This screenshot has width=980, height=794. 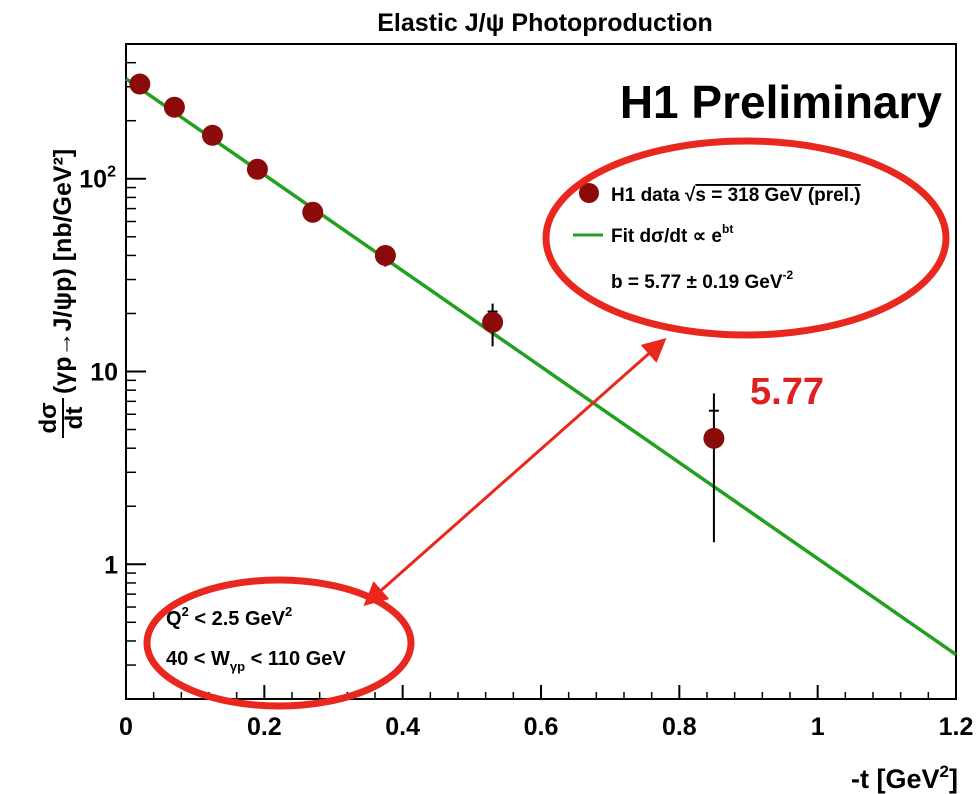 What do you see at coordinates (515, 472) in the screenshot?
I see `connector-arrow` at bounding box center [515, 472].